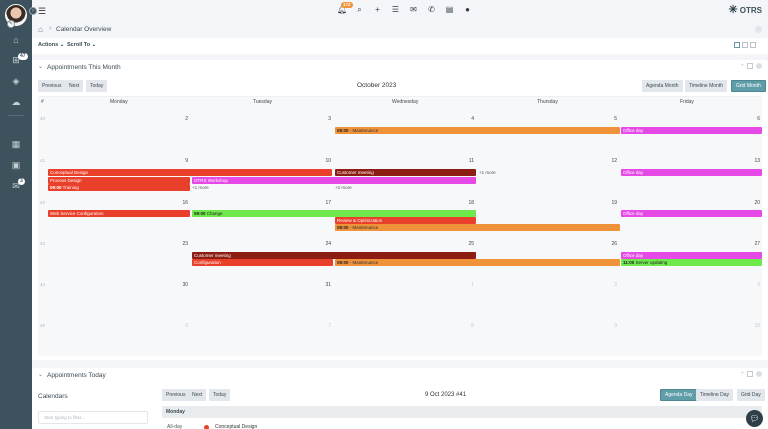  What do you see at coordinates (714, 395) in the screenshot?
I see `timeline-day-button: Timeline Day` at bounding box center [714, 395].